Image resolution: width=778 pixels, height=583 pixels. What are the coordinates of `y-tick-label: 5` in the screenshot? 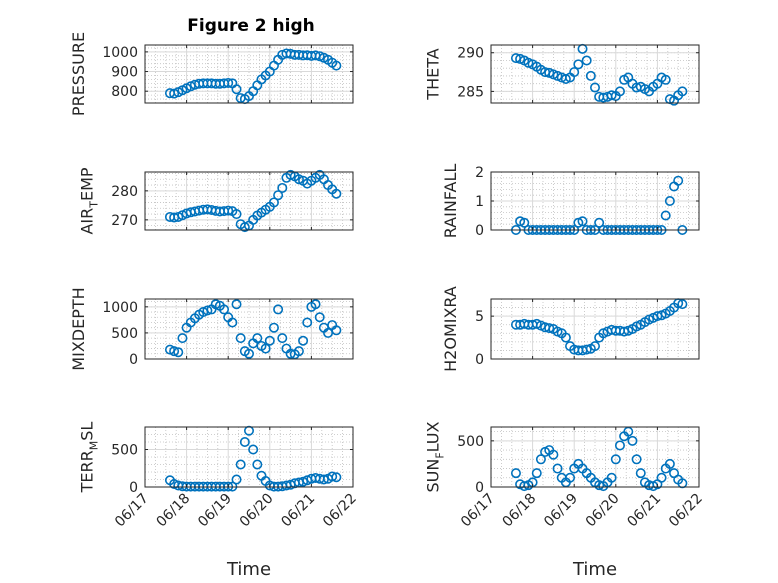 It's located at (479, 317).